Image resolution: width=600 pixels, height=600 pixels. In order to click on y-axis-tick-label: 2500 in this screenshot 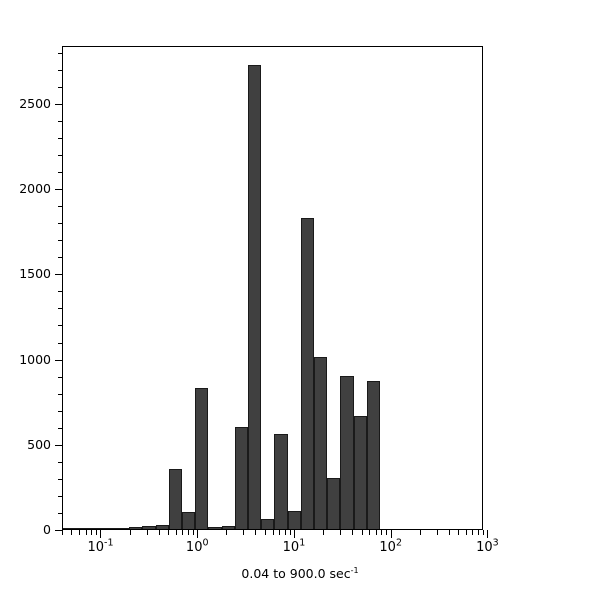, I will do `click(35, 103)`.